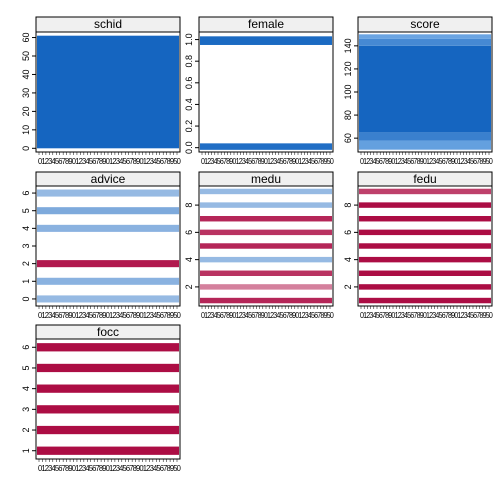 This screenshot has width=504, height=504. I want to click on panel-title: fedu, so click(424, 179).